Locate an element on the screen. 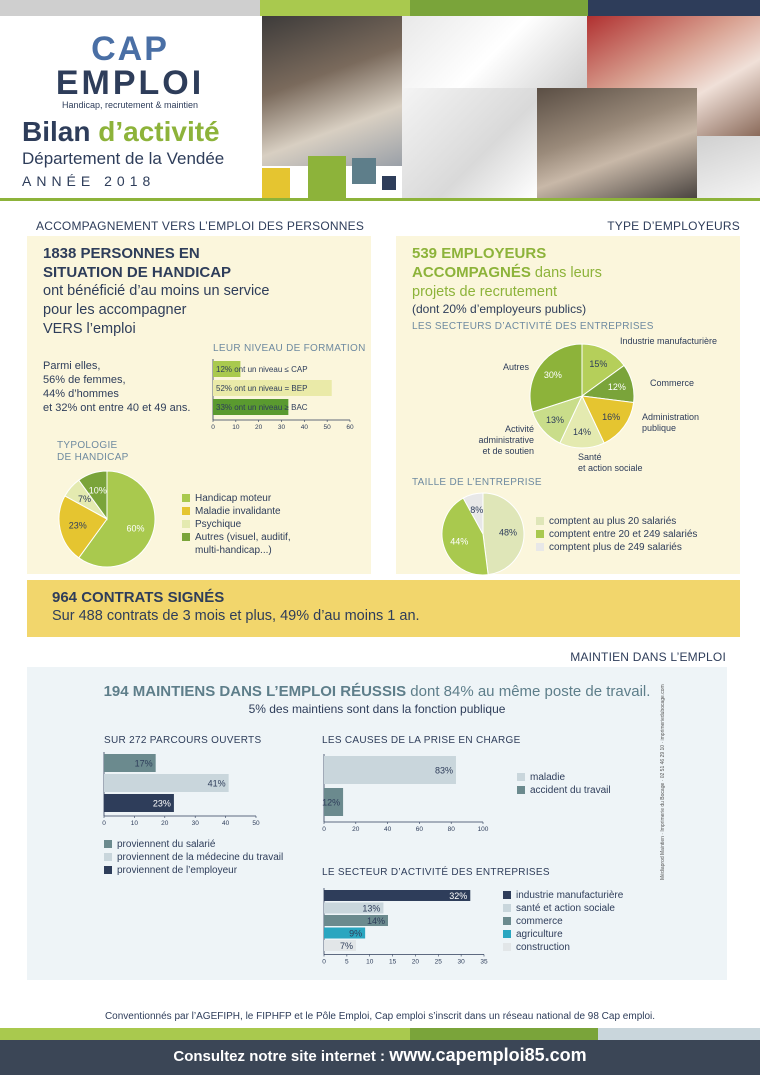  section-heading-maintien: MAINTIEN DANS L’EMPLOI is located at coordinates (648, 657).